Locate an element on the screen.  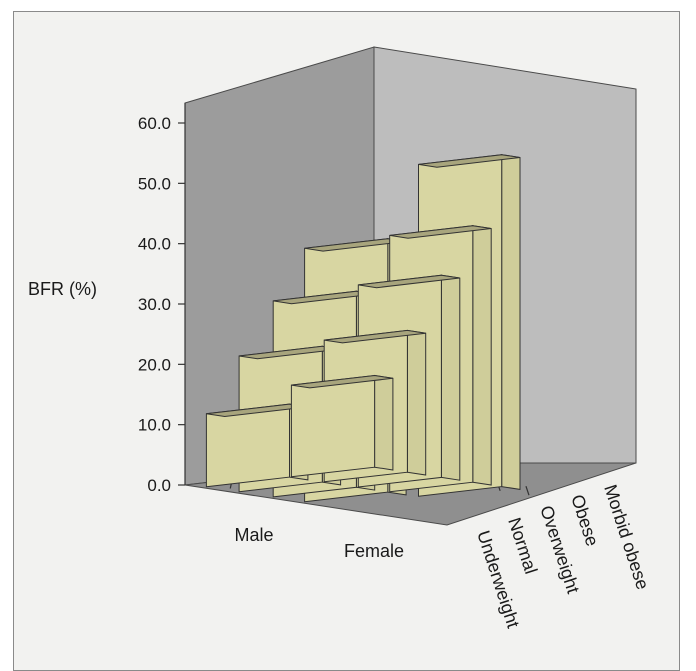
x-tick-label: Male is located at coordinates (253, 535).